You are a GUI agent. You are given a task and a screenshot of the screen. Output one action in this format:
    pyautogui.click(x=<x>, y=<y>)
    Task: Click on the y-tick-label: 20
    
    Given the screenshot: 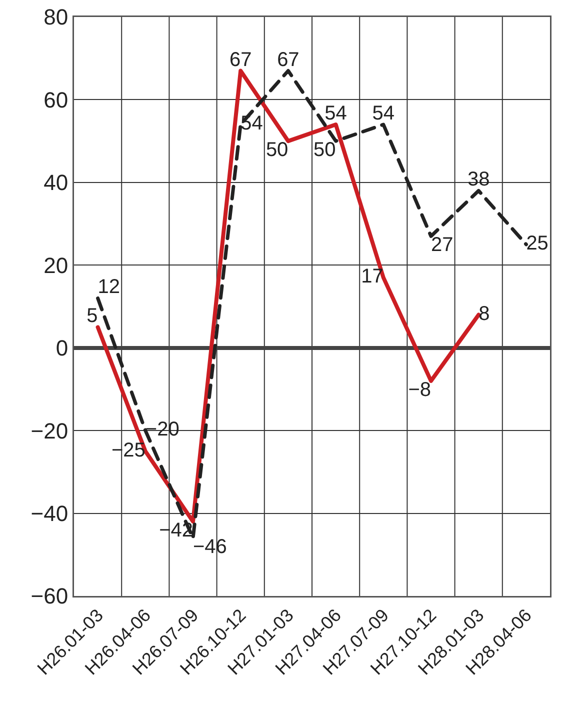 What is the action you would take?
    pyautogui.click(x=56, y=265)
    